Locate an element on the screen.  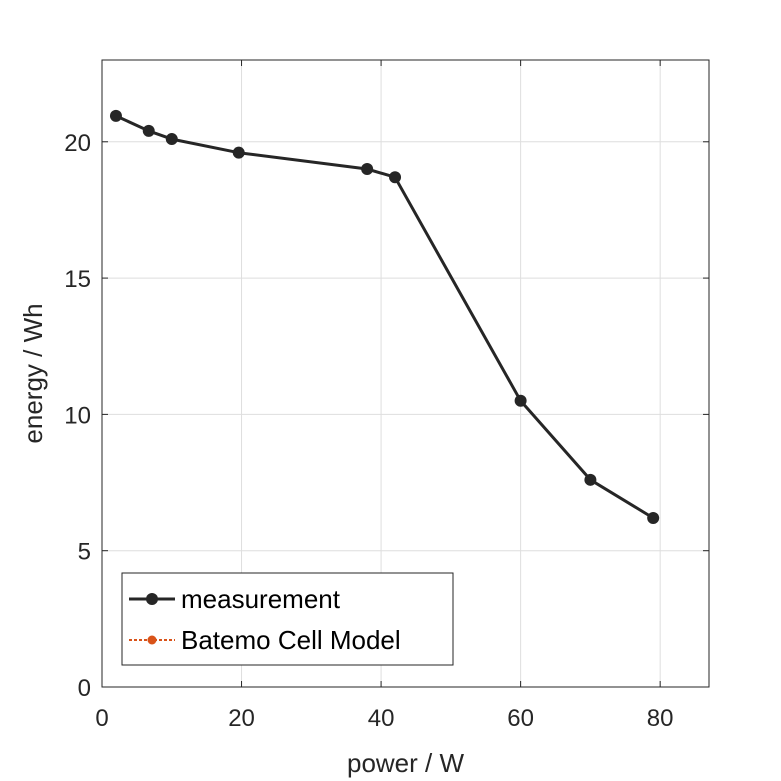
y-tick-label: 5 is located at coordinates (84, 552).